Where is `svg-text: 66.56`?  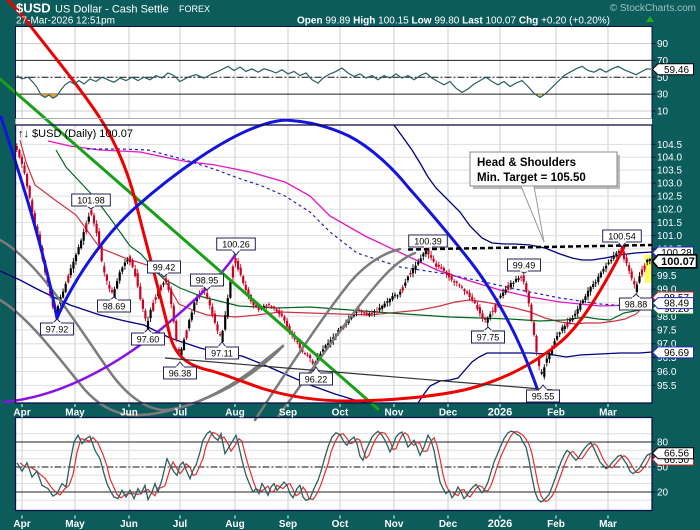
svg-text: 66.56 is located at coordinates (676, 454).